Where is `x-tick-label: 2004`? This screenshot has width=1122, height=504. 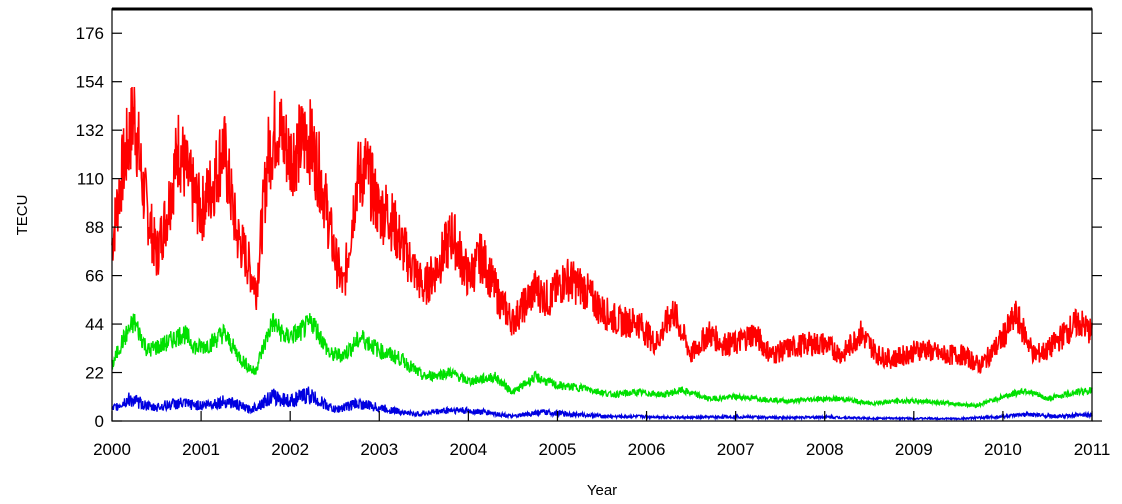 x-tick-label: 2004 is located at coordinates (468, 449).